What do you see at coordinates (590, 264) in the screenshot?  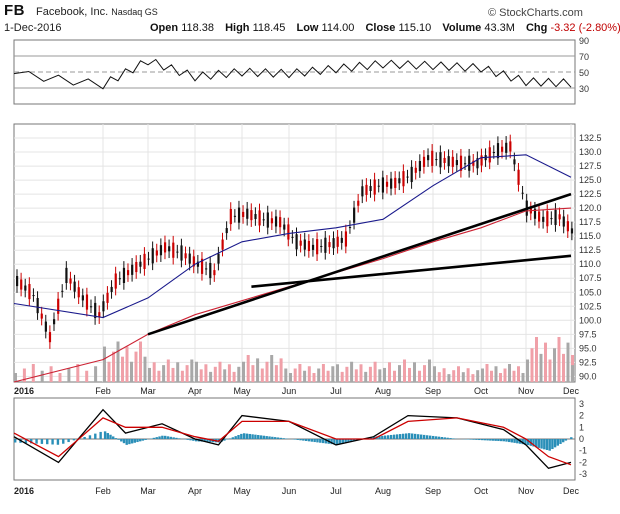 I see `price-tick-label: 110.0` at bounding box center [590, 264].